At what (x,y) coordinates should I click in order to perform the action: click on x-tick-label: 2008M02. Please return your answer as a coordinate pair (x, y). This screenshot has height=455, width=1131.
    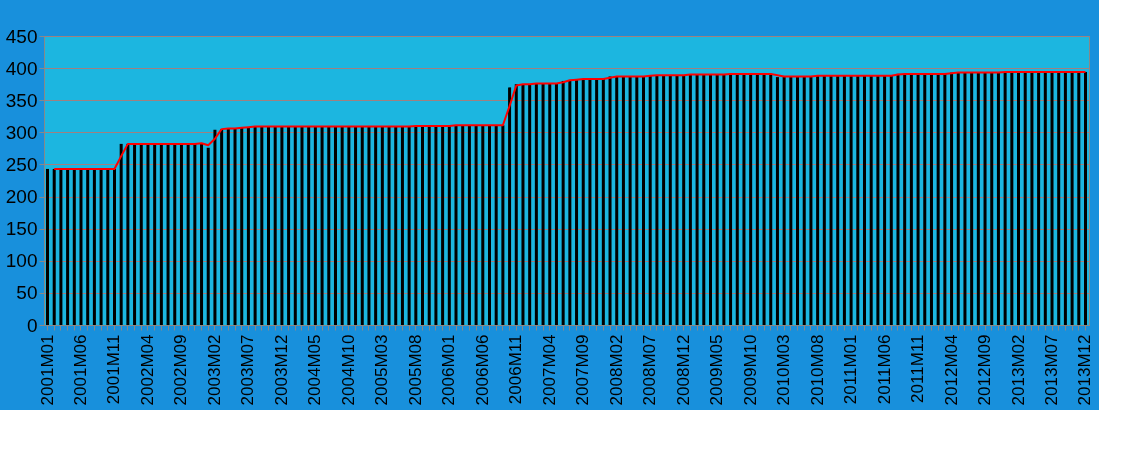
    Looking at the image, I should click on (616, 370).